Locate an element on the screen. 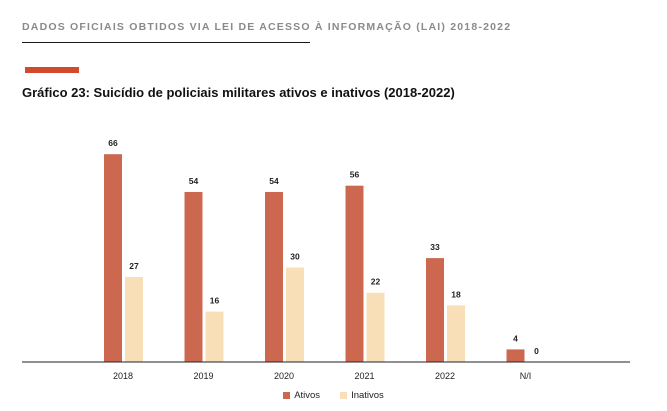  bar-ativos-2019 is located at coordinates (193, 276).